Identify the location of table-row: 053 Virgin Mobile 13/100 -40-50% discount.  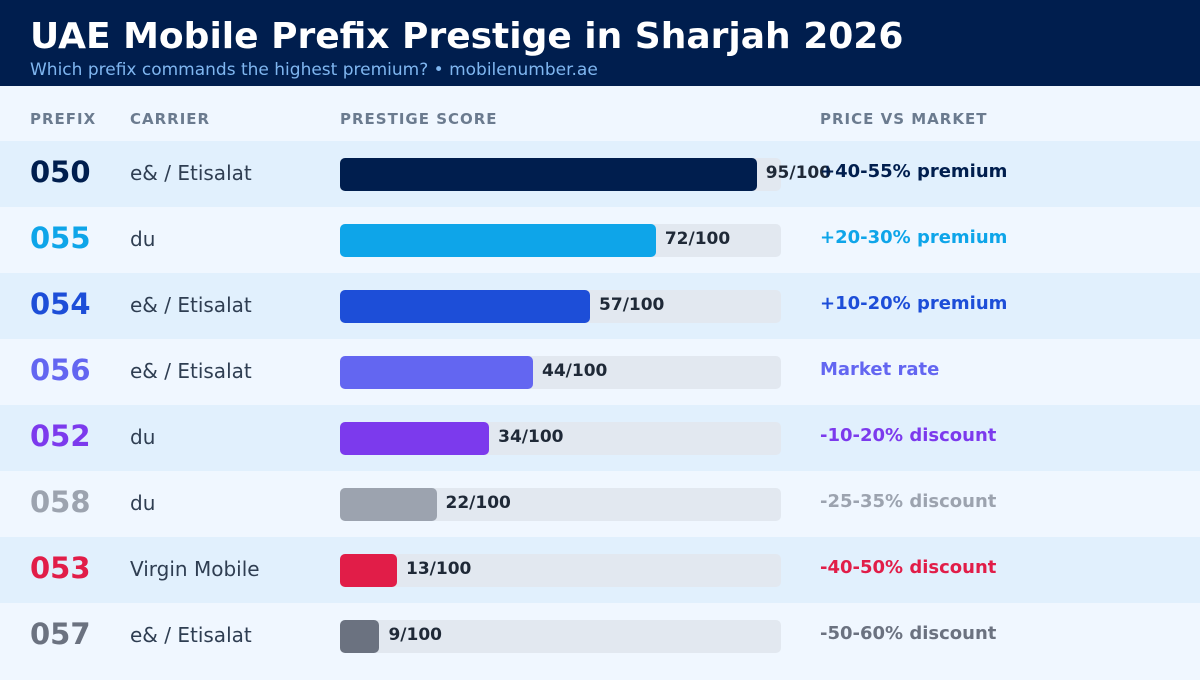
(600, 570).